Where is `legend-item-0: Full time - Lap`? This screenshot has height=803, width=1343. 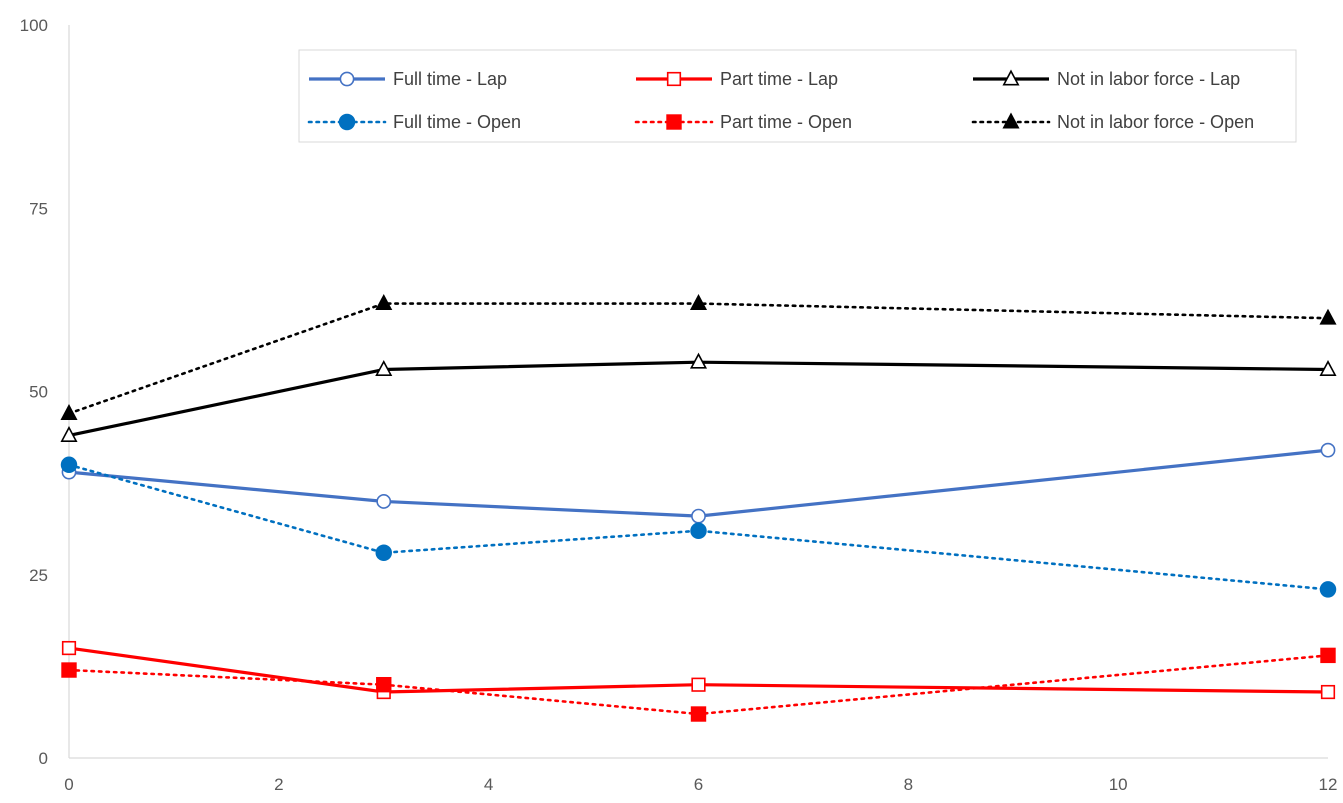 legend-item-0: Full time - Lap is located at coordinates (408, 79).